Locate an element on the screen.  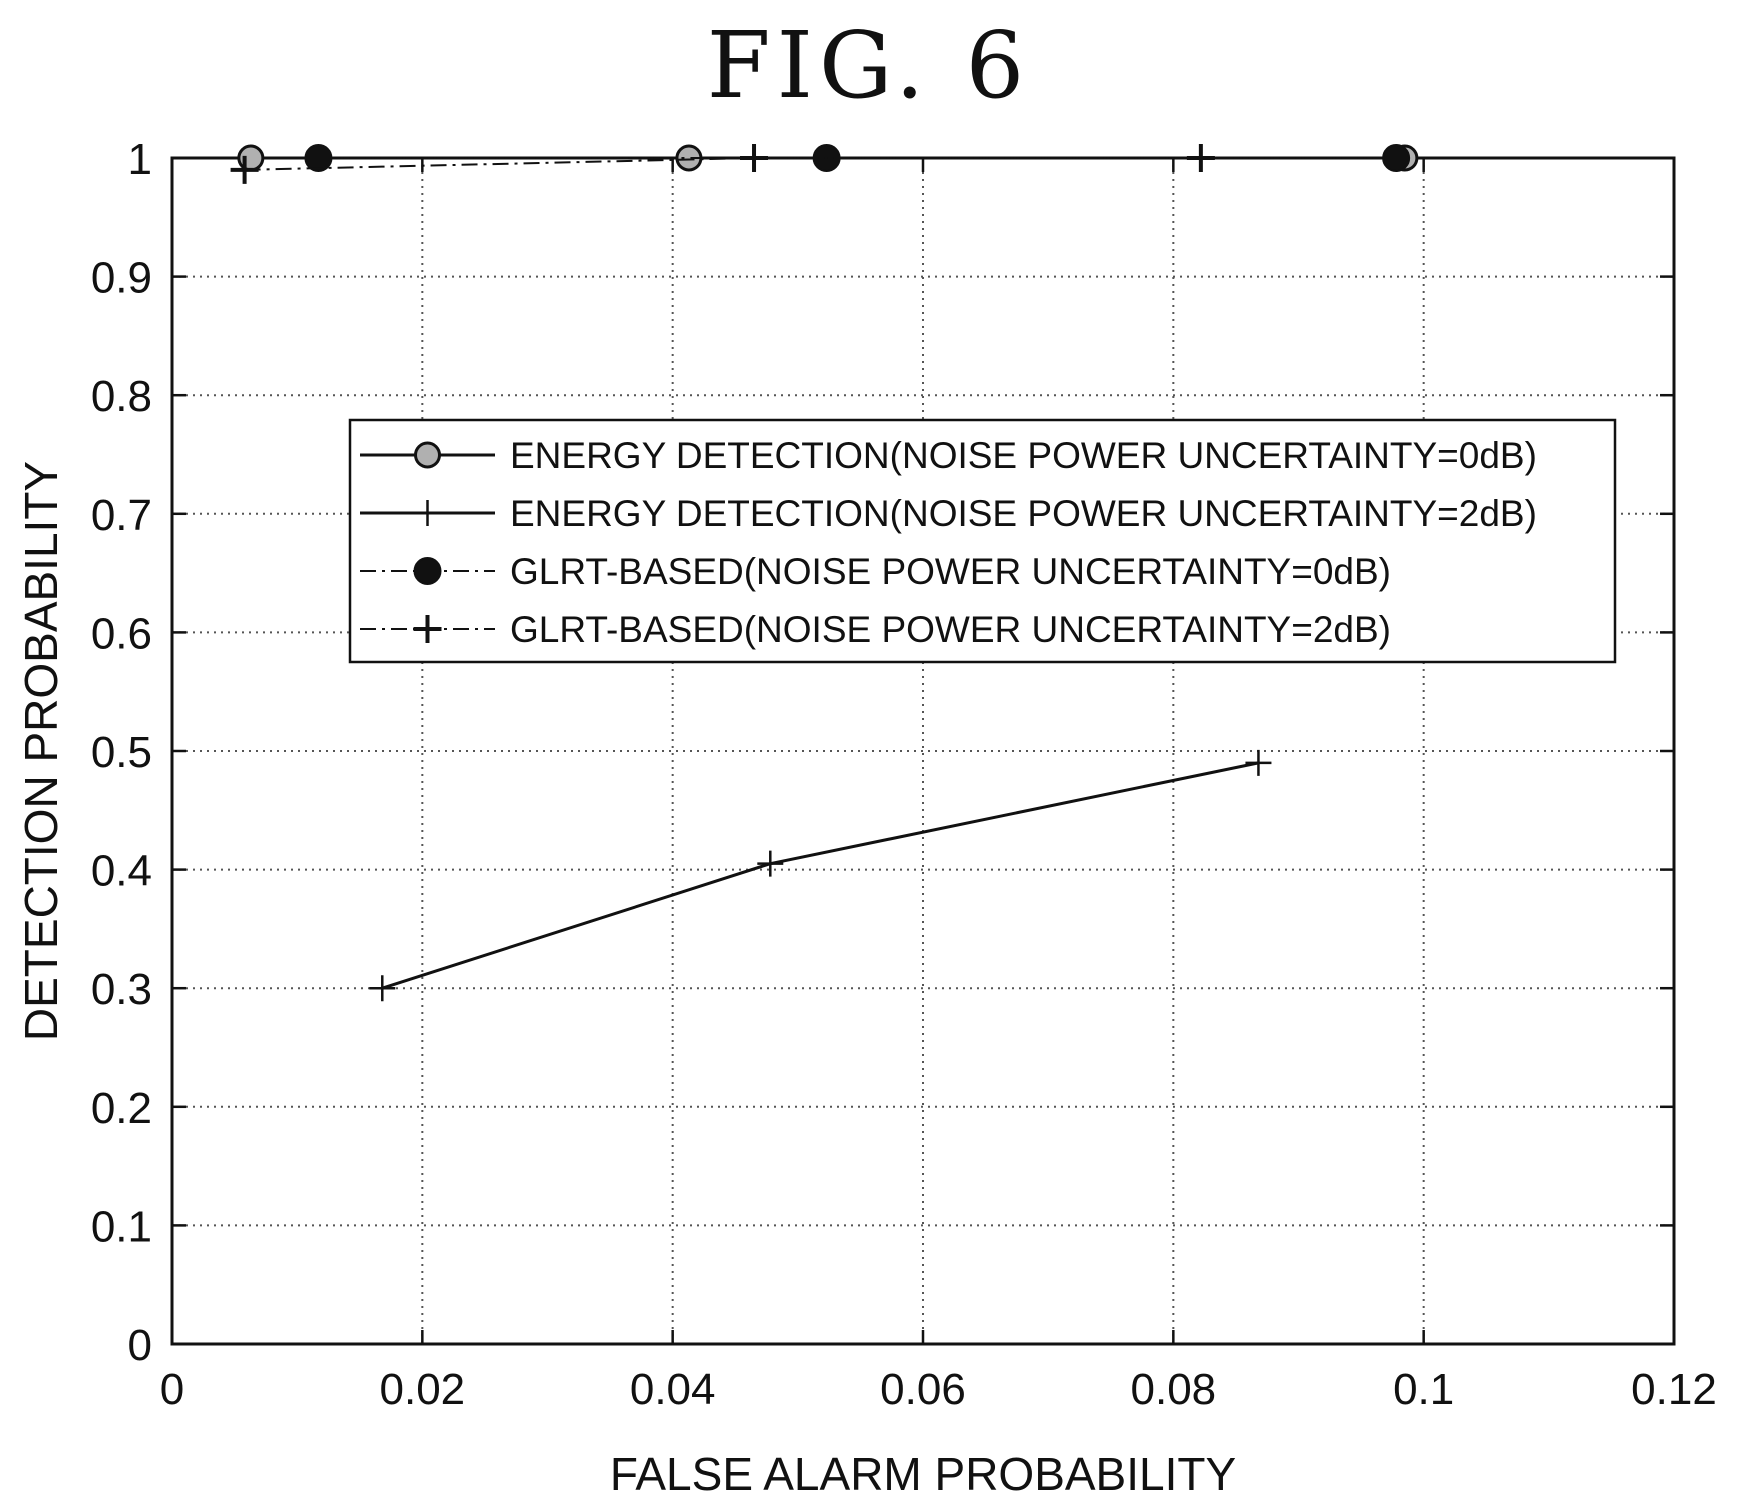
y-axis-label: DETECTION PROBABILITY is located at coordinates (41, 751).